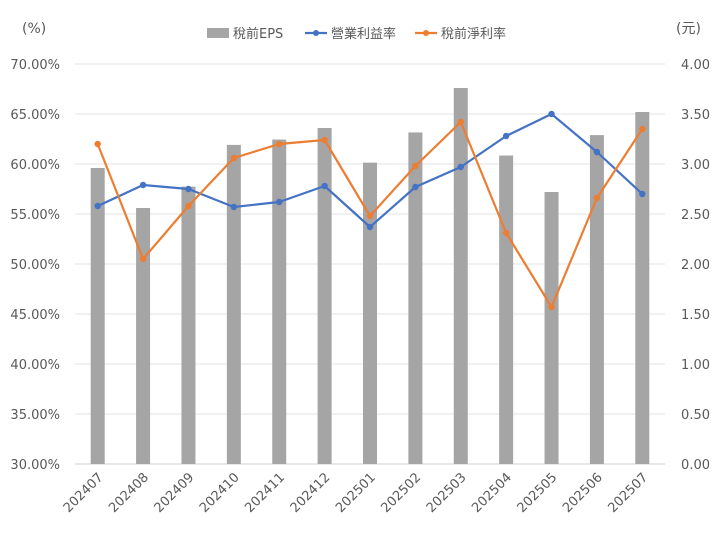 This screenshot has height=542, width=720. I want to click on x-tick-label: 202505, so click(538, 493).